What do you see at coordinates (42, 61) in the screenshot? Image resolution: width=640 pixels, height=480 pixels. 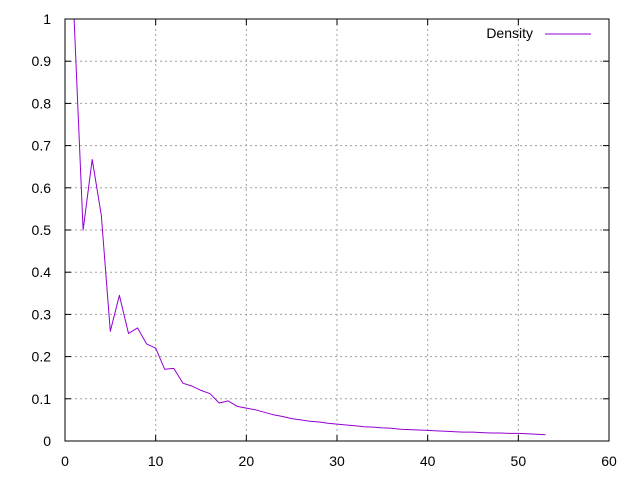 I see `y-tick-label: 0.9` at bounding box center [42, 61].